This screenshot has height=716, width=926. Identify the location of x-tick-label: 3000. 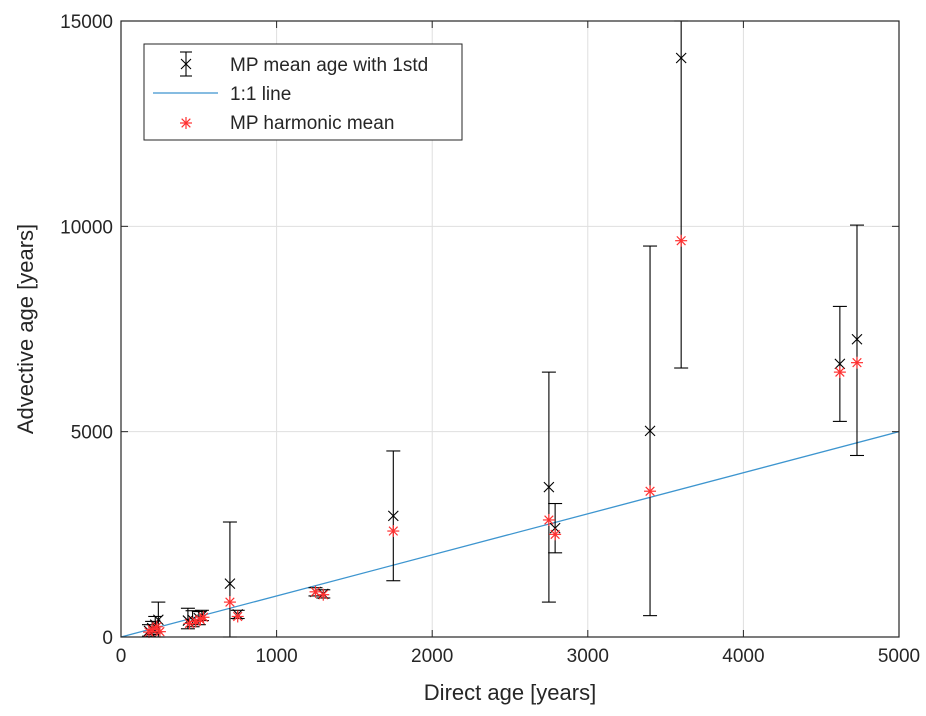
(588, 656).